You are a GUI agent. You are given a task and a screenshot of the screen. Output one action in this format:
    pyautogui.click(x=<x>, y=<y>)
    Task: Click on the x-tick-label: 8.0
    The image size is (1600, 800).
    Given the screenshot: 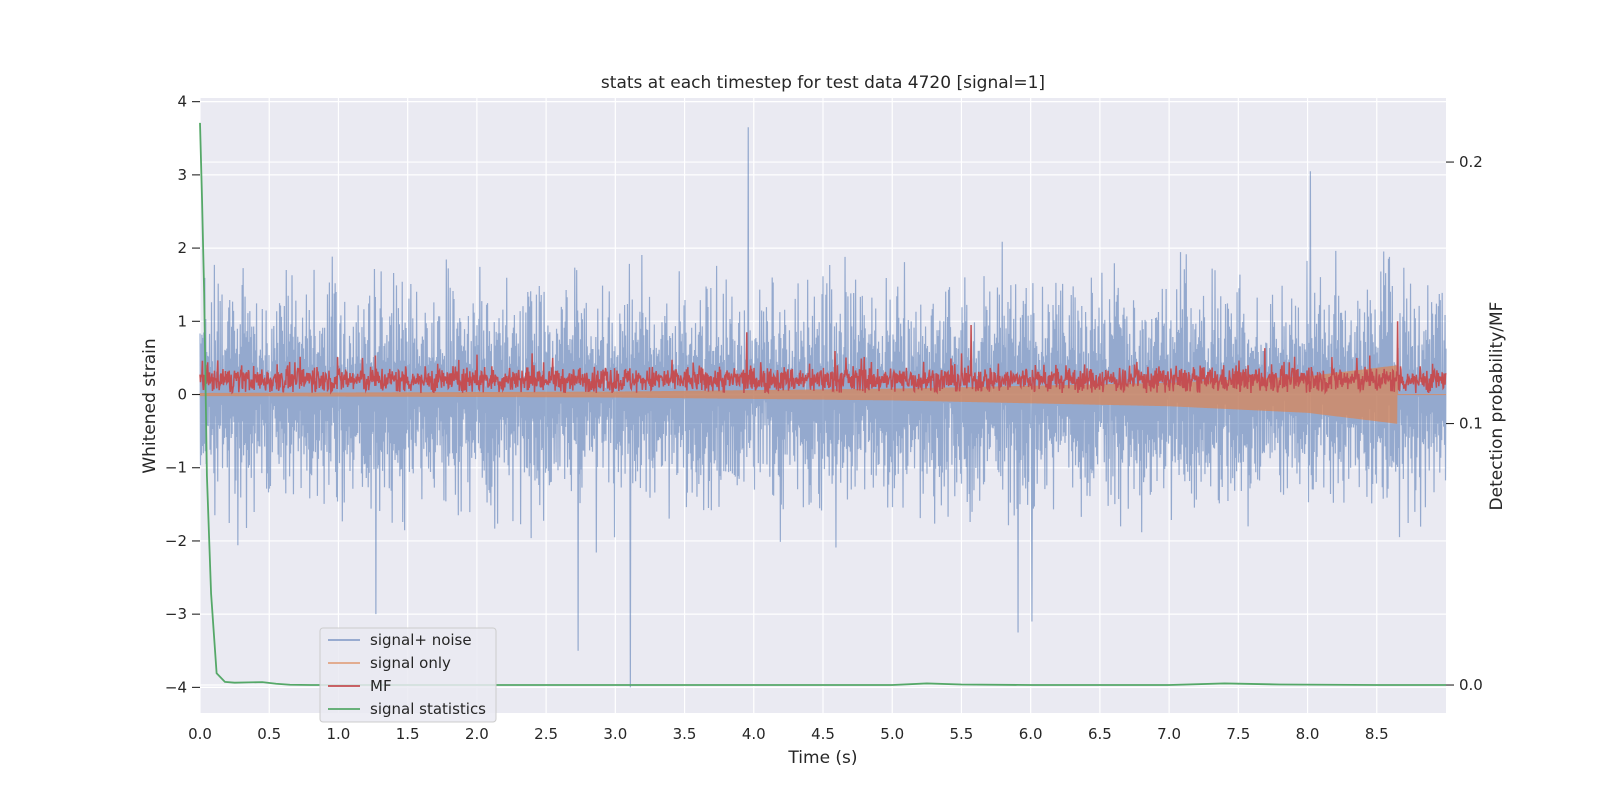 What is the action you would take?
    pyautogui.click(x=1308, y=734)
    